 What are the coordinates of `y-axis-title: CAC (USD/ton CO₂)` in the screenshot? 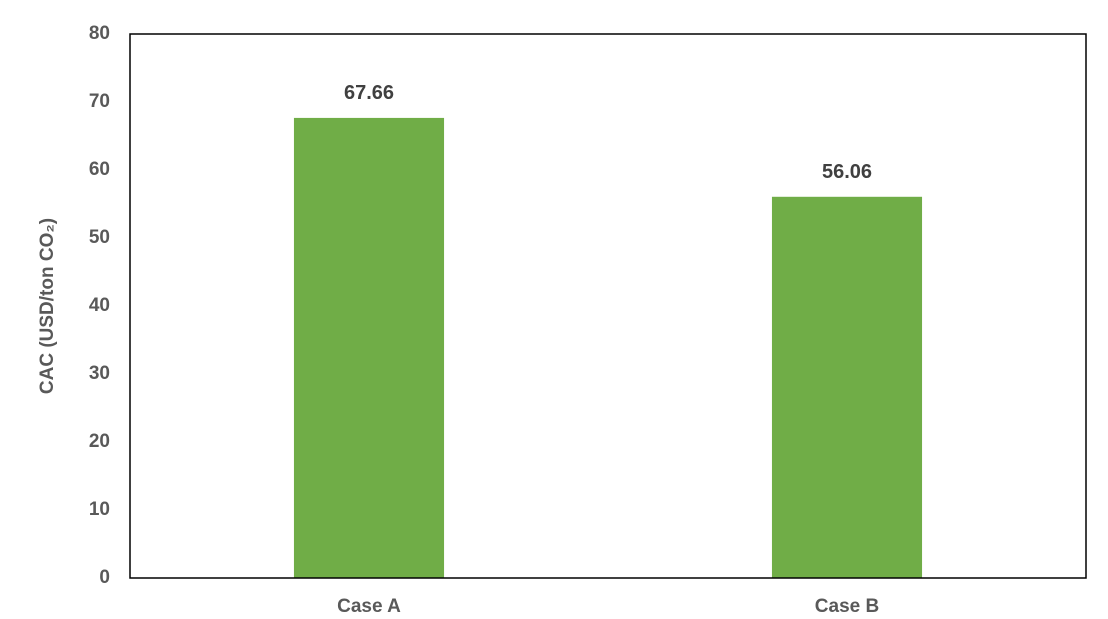 It's located at (47, 306).